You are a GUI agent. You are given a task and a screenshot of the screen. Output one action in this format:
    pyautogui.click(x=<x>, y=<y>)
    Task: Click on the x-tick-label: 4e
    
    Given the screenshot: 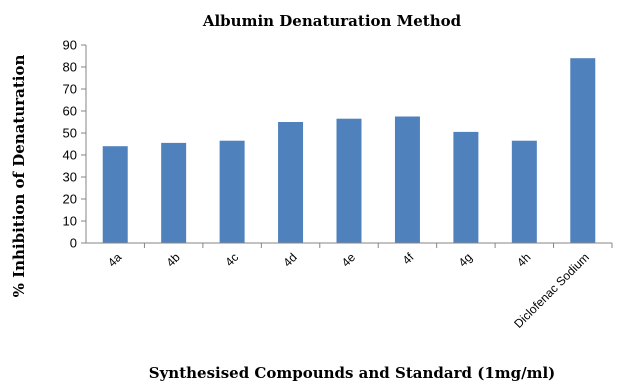 What is the action you would take?
    pyautogui.click(x=349, y=260)
    